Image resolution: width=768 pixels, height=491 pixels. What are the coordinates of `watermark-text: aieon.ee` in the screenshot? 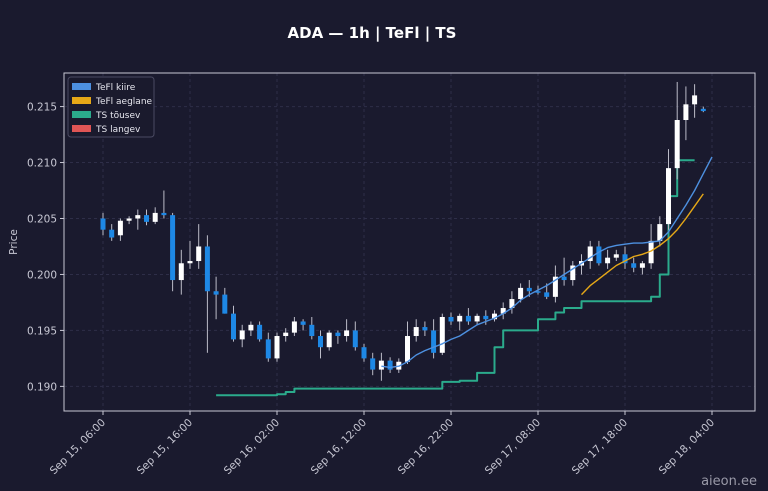 It's located at (729, 481).